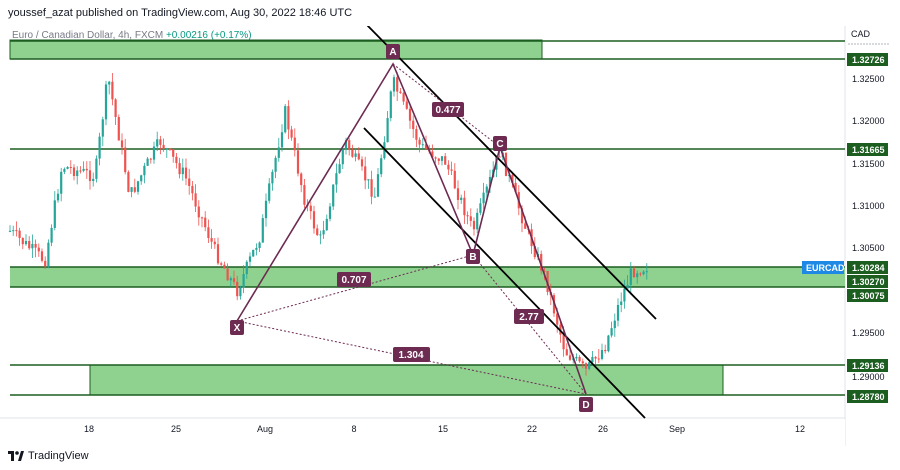 The image size is (900, 470). Describe the element at coordinates (447, 110) in the screenshot. I see `ratio-label-ac: 0.477` at that location.